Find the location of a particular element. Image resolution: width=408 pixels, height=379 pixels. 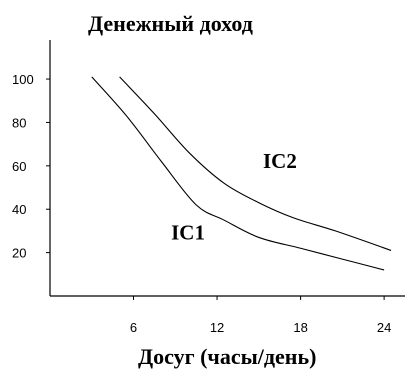

y-tick-group: 20 40 60 80 100 is located at coordinates (31, 166).